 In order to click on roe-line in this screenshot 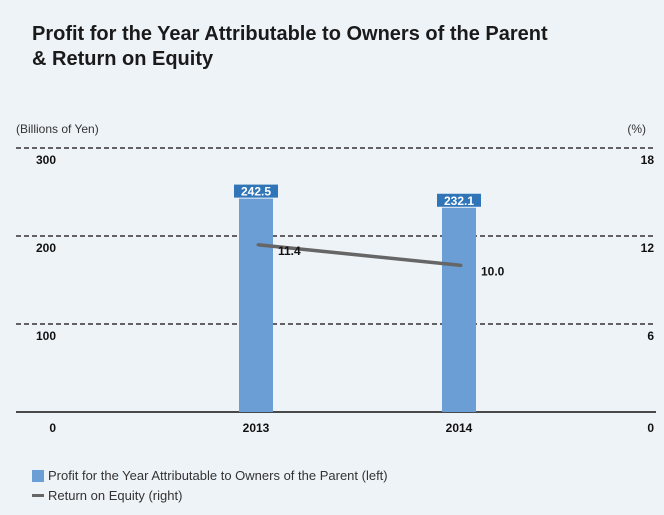, I will do `click(359, 255)`.